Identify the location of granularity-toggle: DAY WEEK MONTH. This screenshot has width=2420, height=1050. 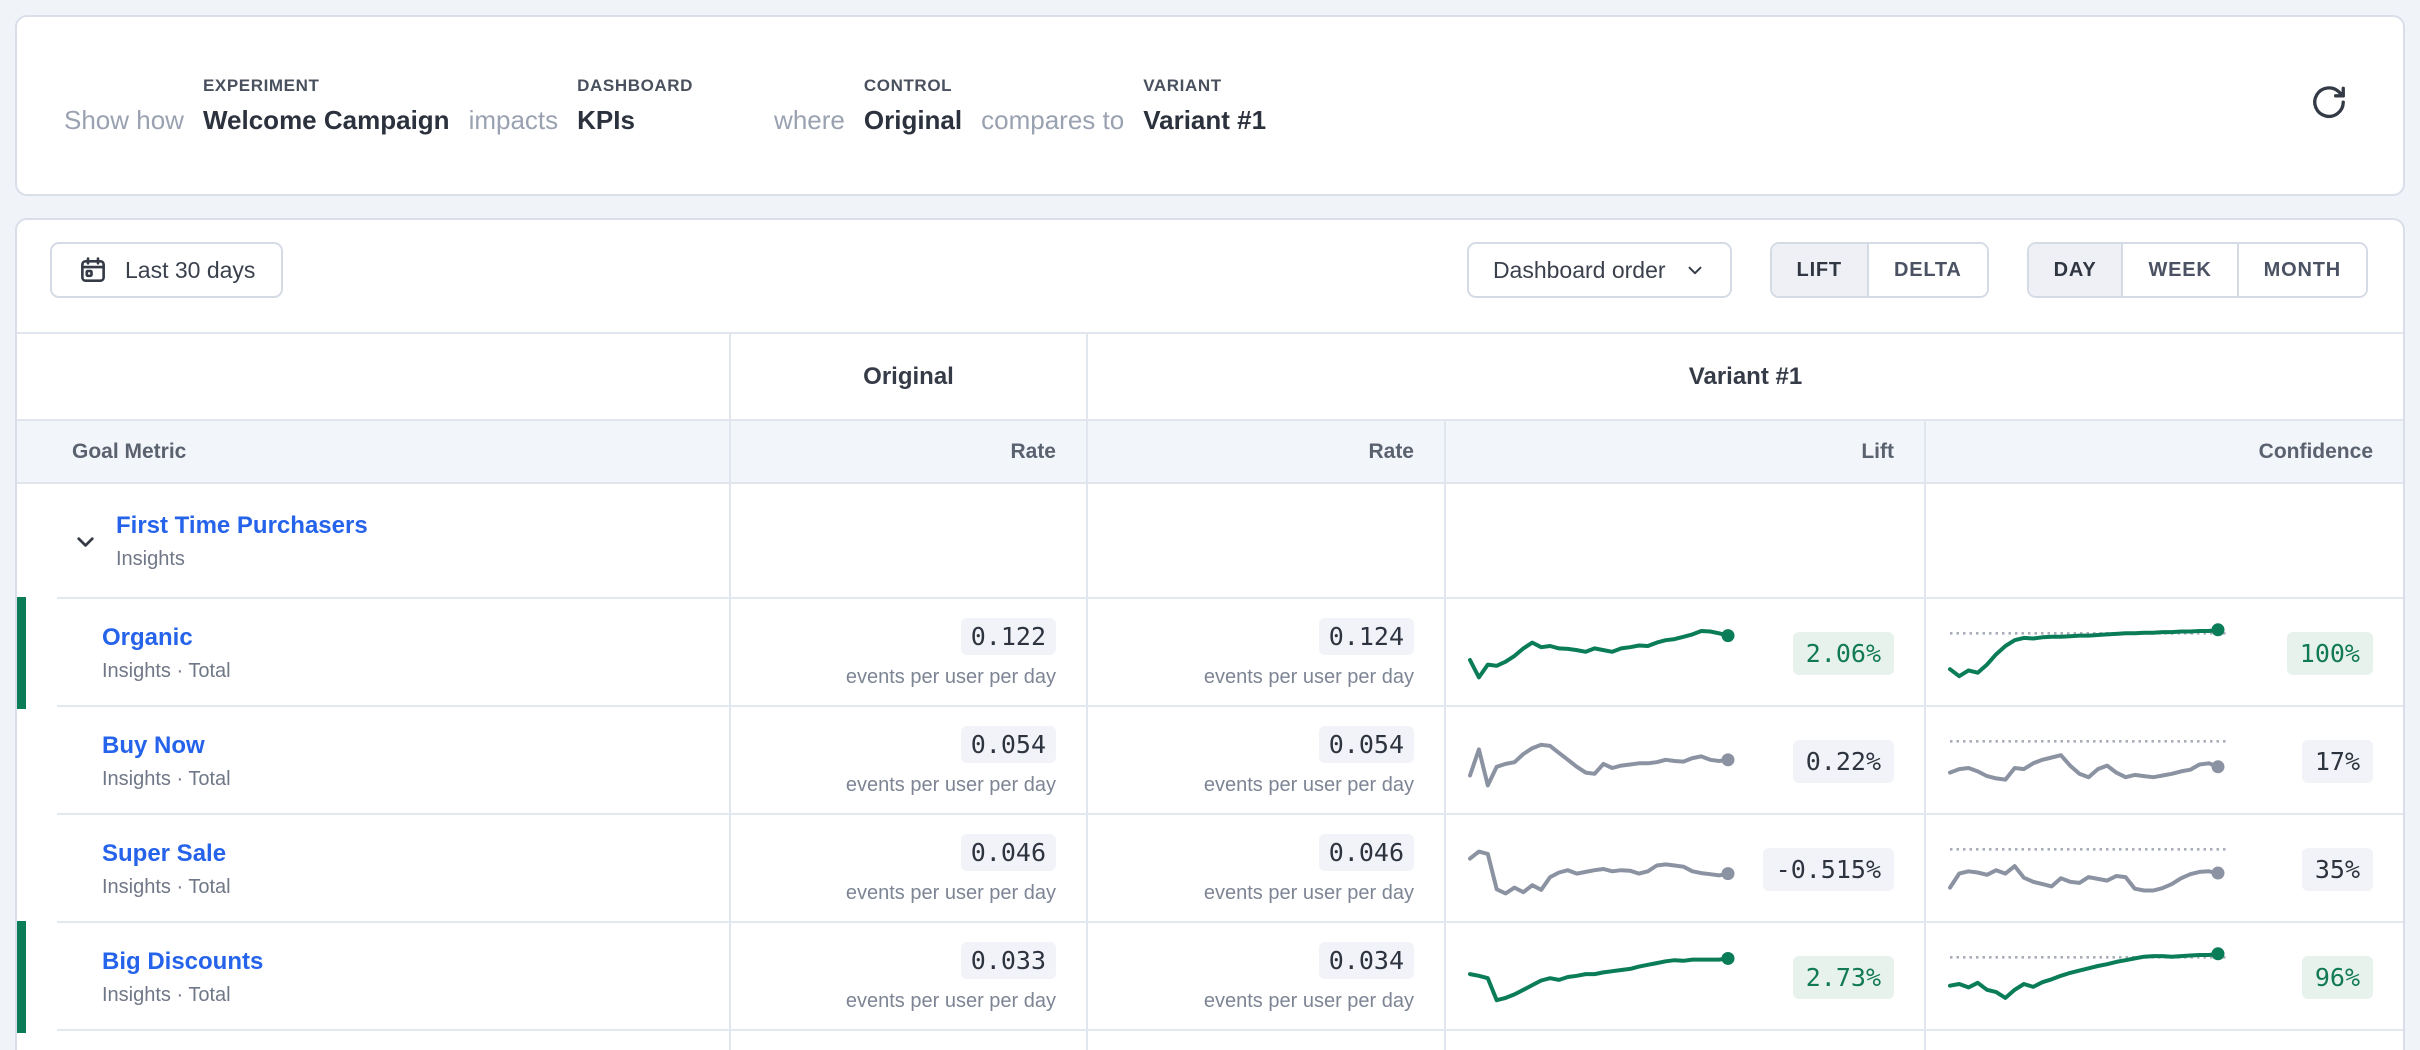
(2197, 270).